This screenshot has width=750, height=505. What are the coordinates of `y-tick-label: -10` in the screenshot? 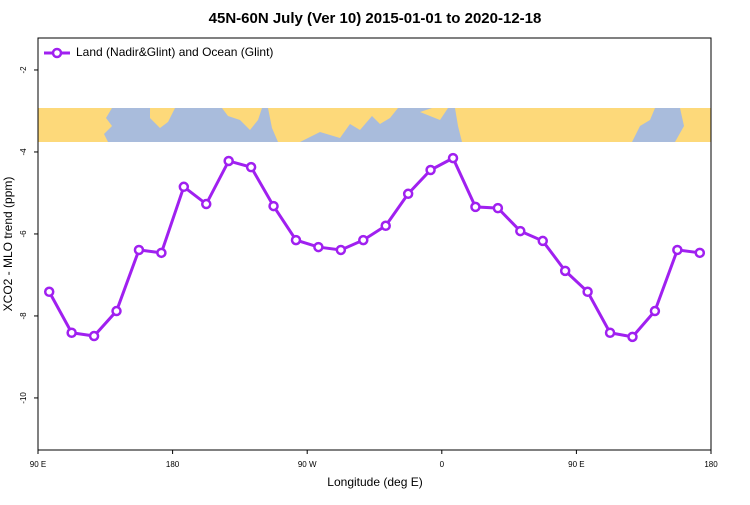 It's located at (23, 398).